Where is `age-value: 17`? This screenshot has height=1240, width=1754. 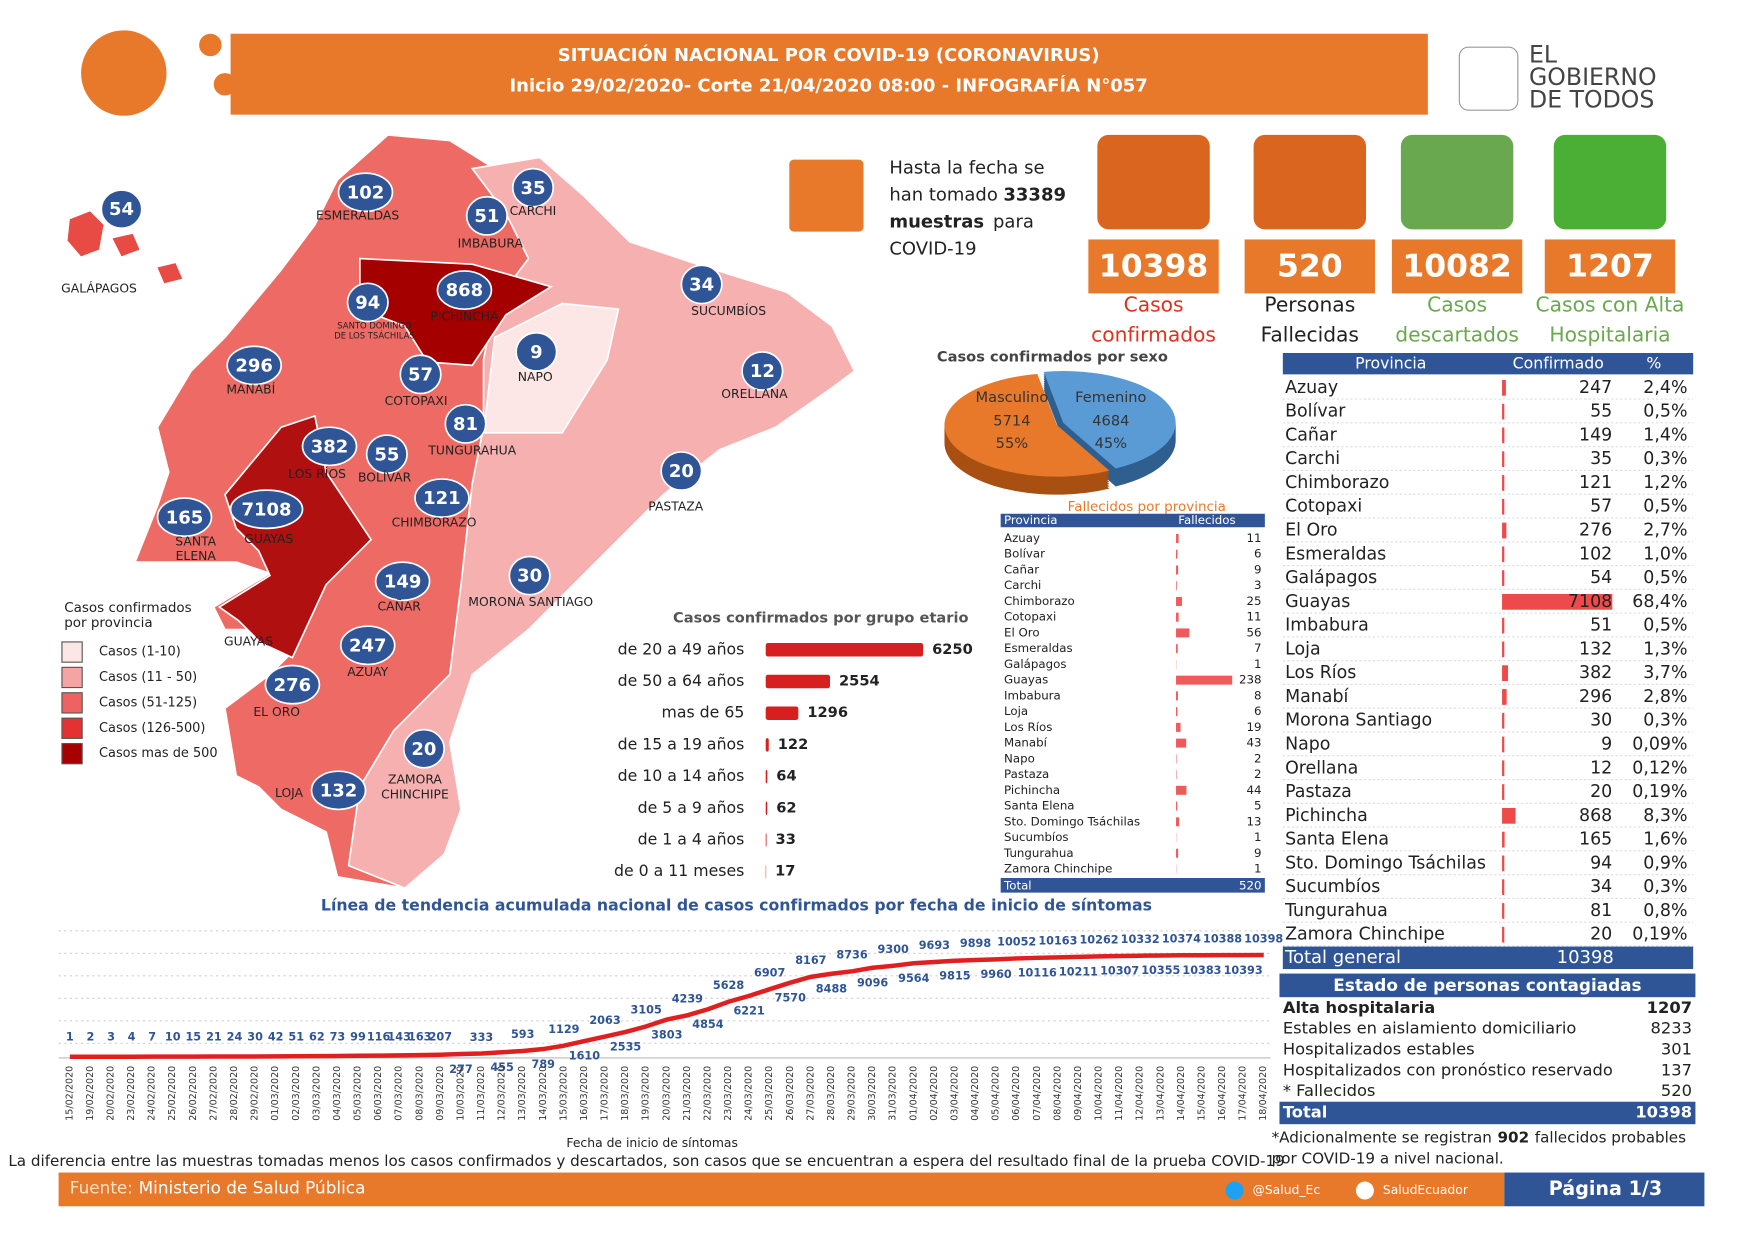 age-value: 17 is located at coordinates (785, 871).